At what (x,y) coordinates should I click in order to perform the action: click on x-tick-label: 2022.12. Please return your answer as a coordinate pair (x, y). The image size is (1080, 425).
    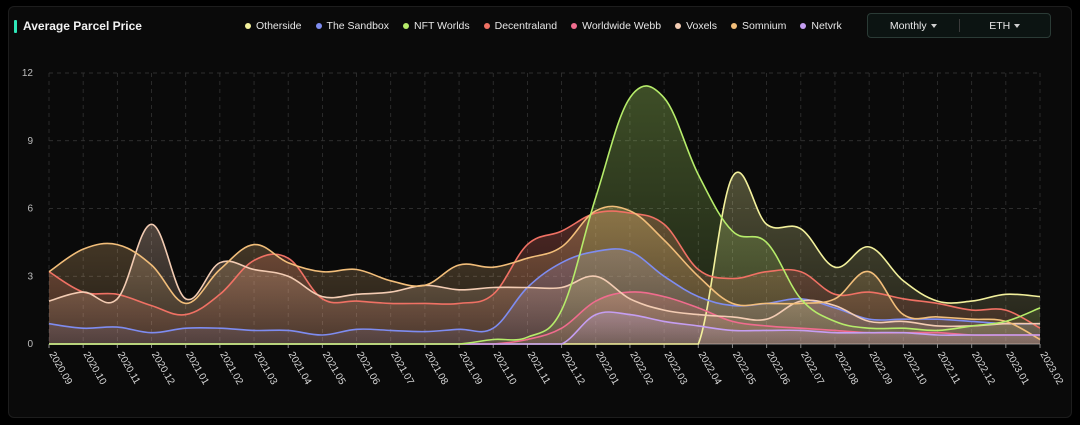
    Looking at the image, I should click on (983, 368).